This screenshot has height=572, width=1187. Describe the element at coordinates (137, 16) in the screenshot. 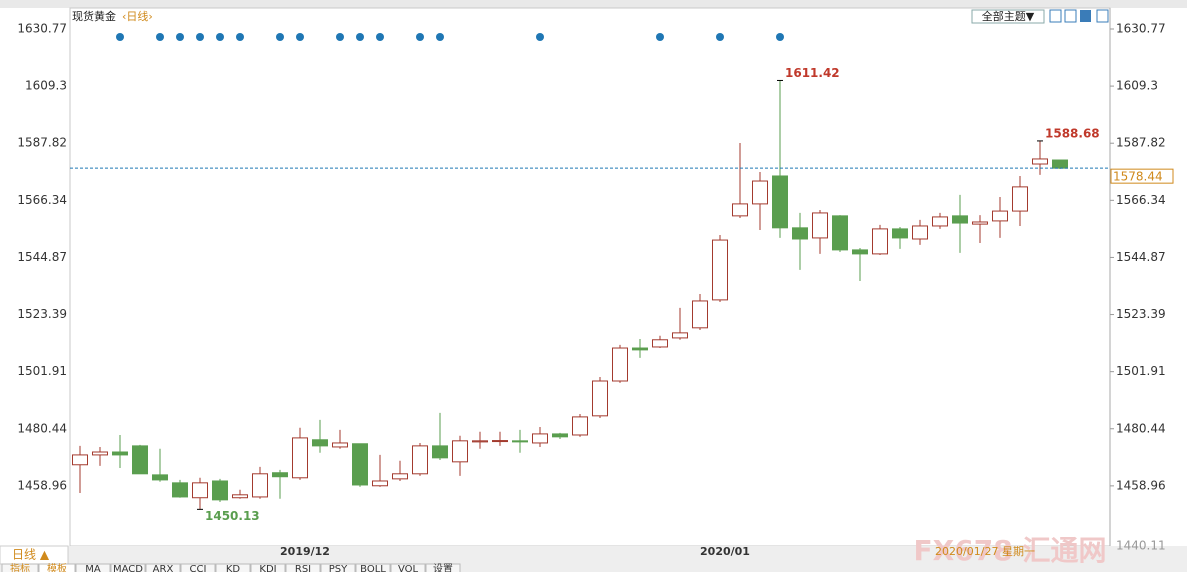

I see `period-switch: ‹日线›` at that location.